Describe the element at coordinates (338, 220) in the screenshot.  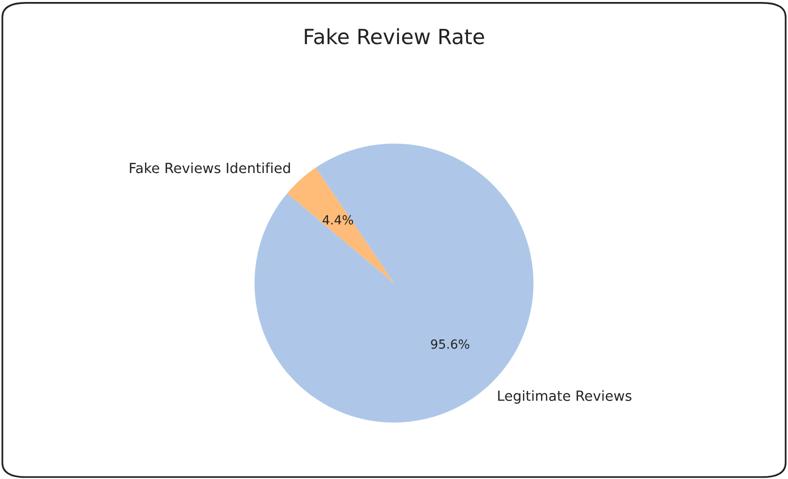
I see `data-label: 4.4%` at that location.